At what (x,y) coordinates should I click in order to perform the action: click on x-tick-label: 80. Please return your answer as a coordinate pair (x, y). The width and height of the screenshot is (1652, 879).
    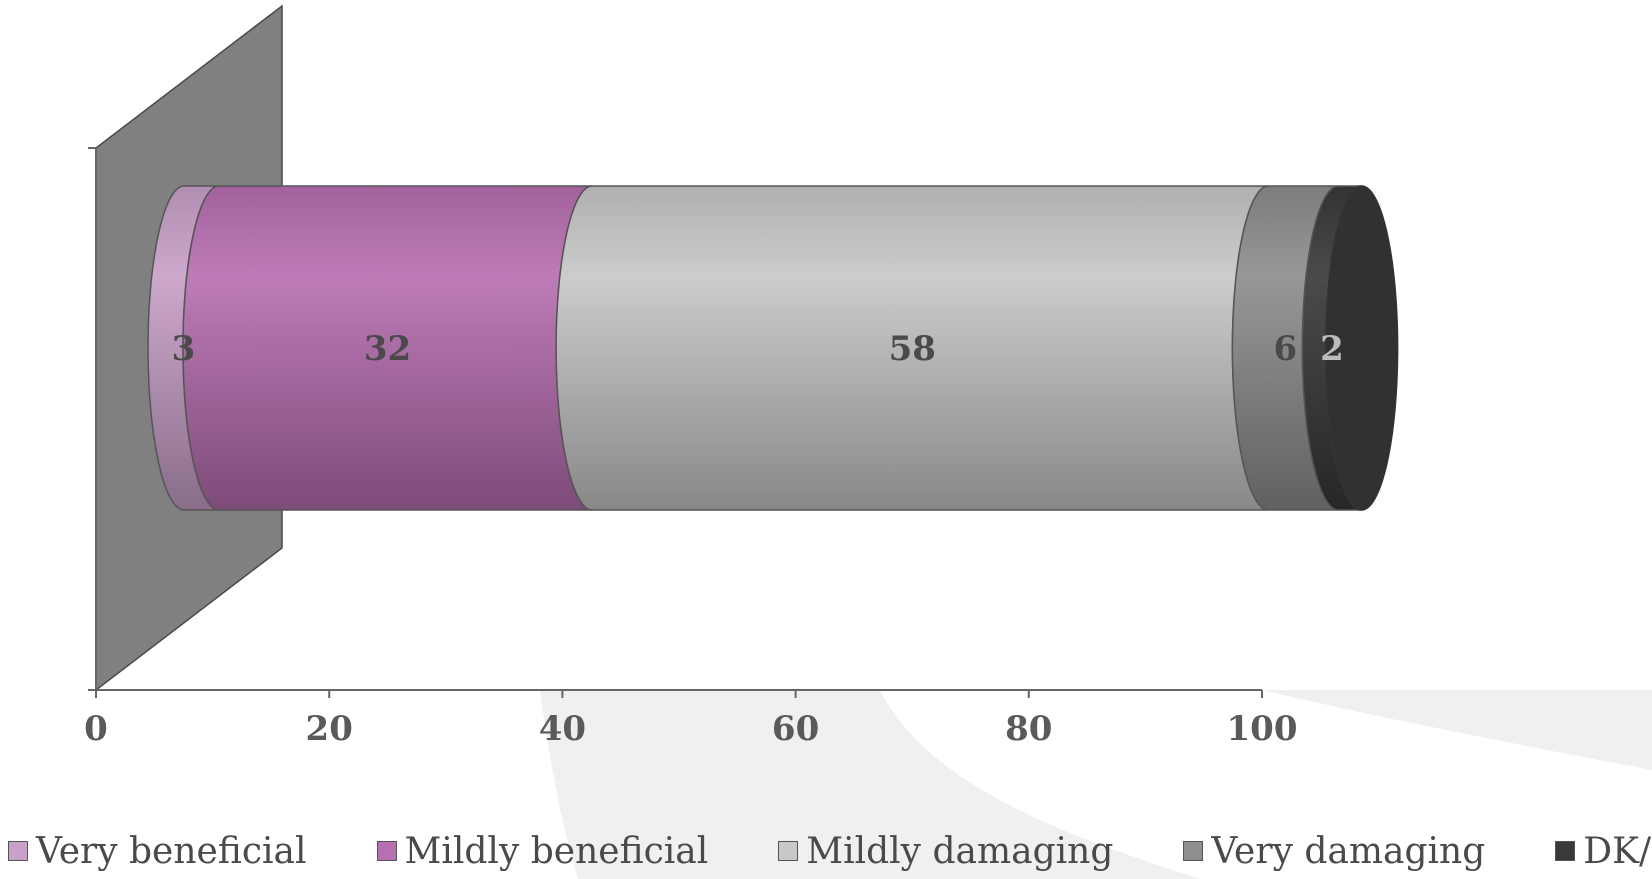
    Looking at the image, I should click on (1028, 729).